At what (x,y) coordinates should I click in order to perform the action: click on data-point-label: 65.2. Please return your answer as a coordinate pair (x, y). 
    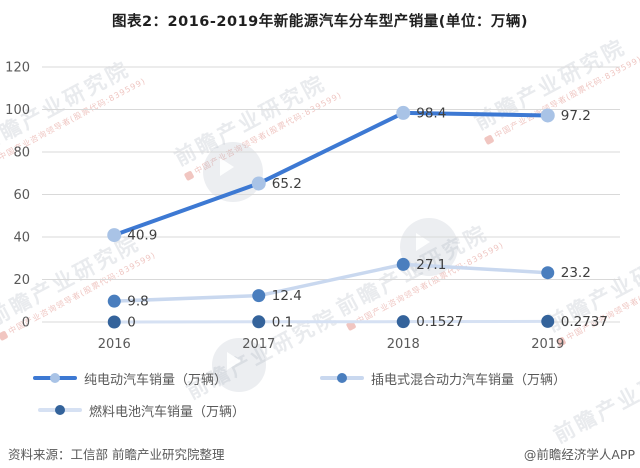
    Looking at the image, I should click on (287, 184).